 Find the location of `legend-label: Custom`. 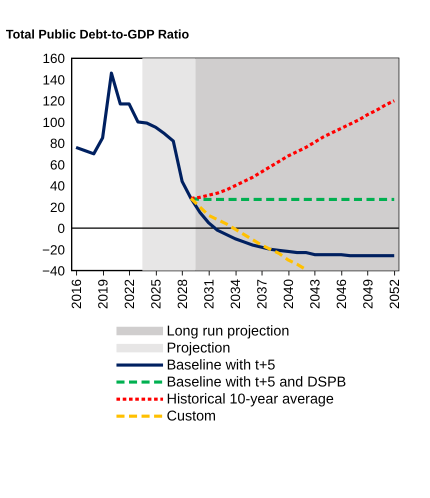

legend-label: Custom is located at coordinates (191, 416).